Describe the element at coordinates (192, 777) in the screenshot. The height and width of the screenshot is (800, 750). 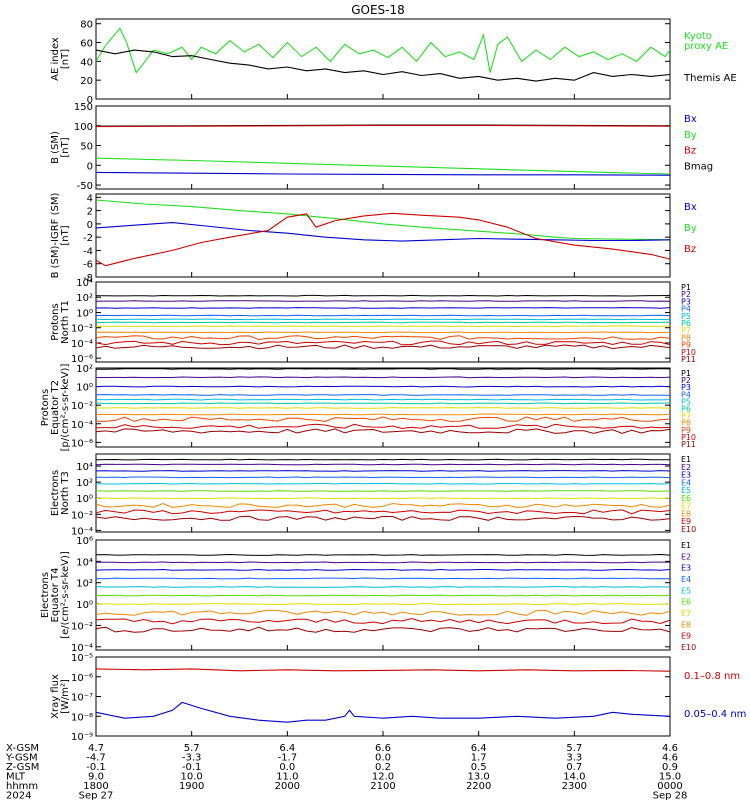
I see `x-row-value: 10.0` at that location.